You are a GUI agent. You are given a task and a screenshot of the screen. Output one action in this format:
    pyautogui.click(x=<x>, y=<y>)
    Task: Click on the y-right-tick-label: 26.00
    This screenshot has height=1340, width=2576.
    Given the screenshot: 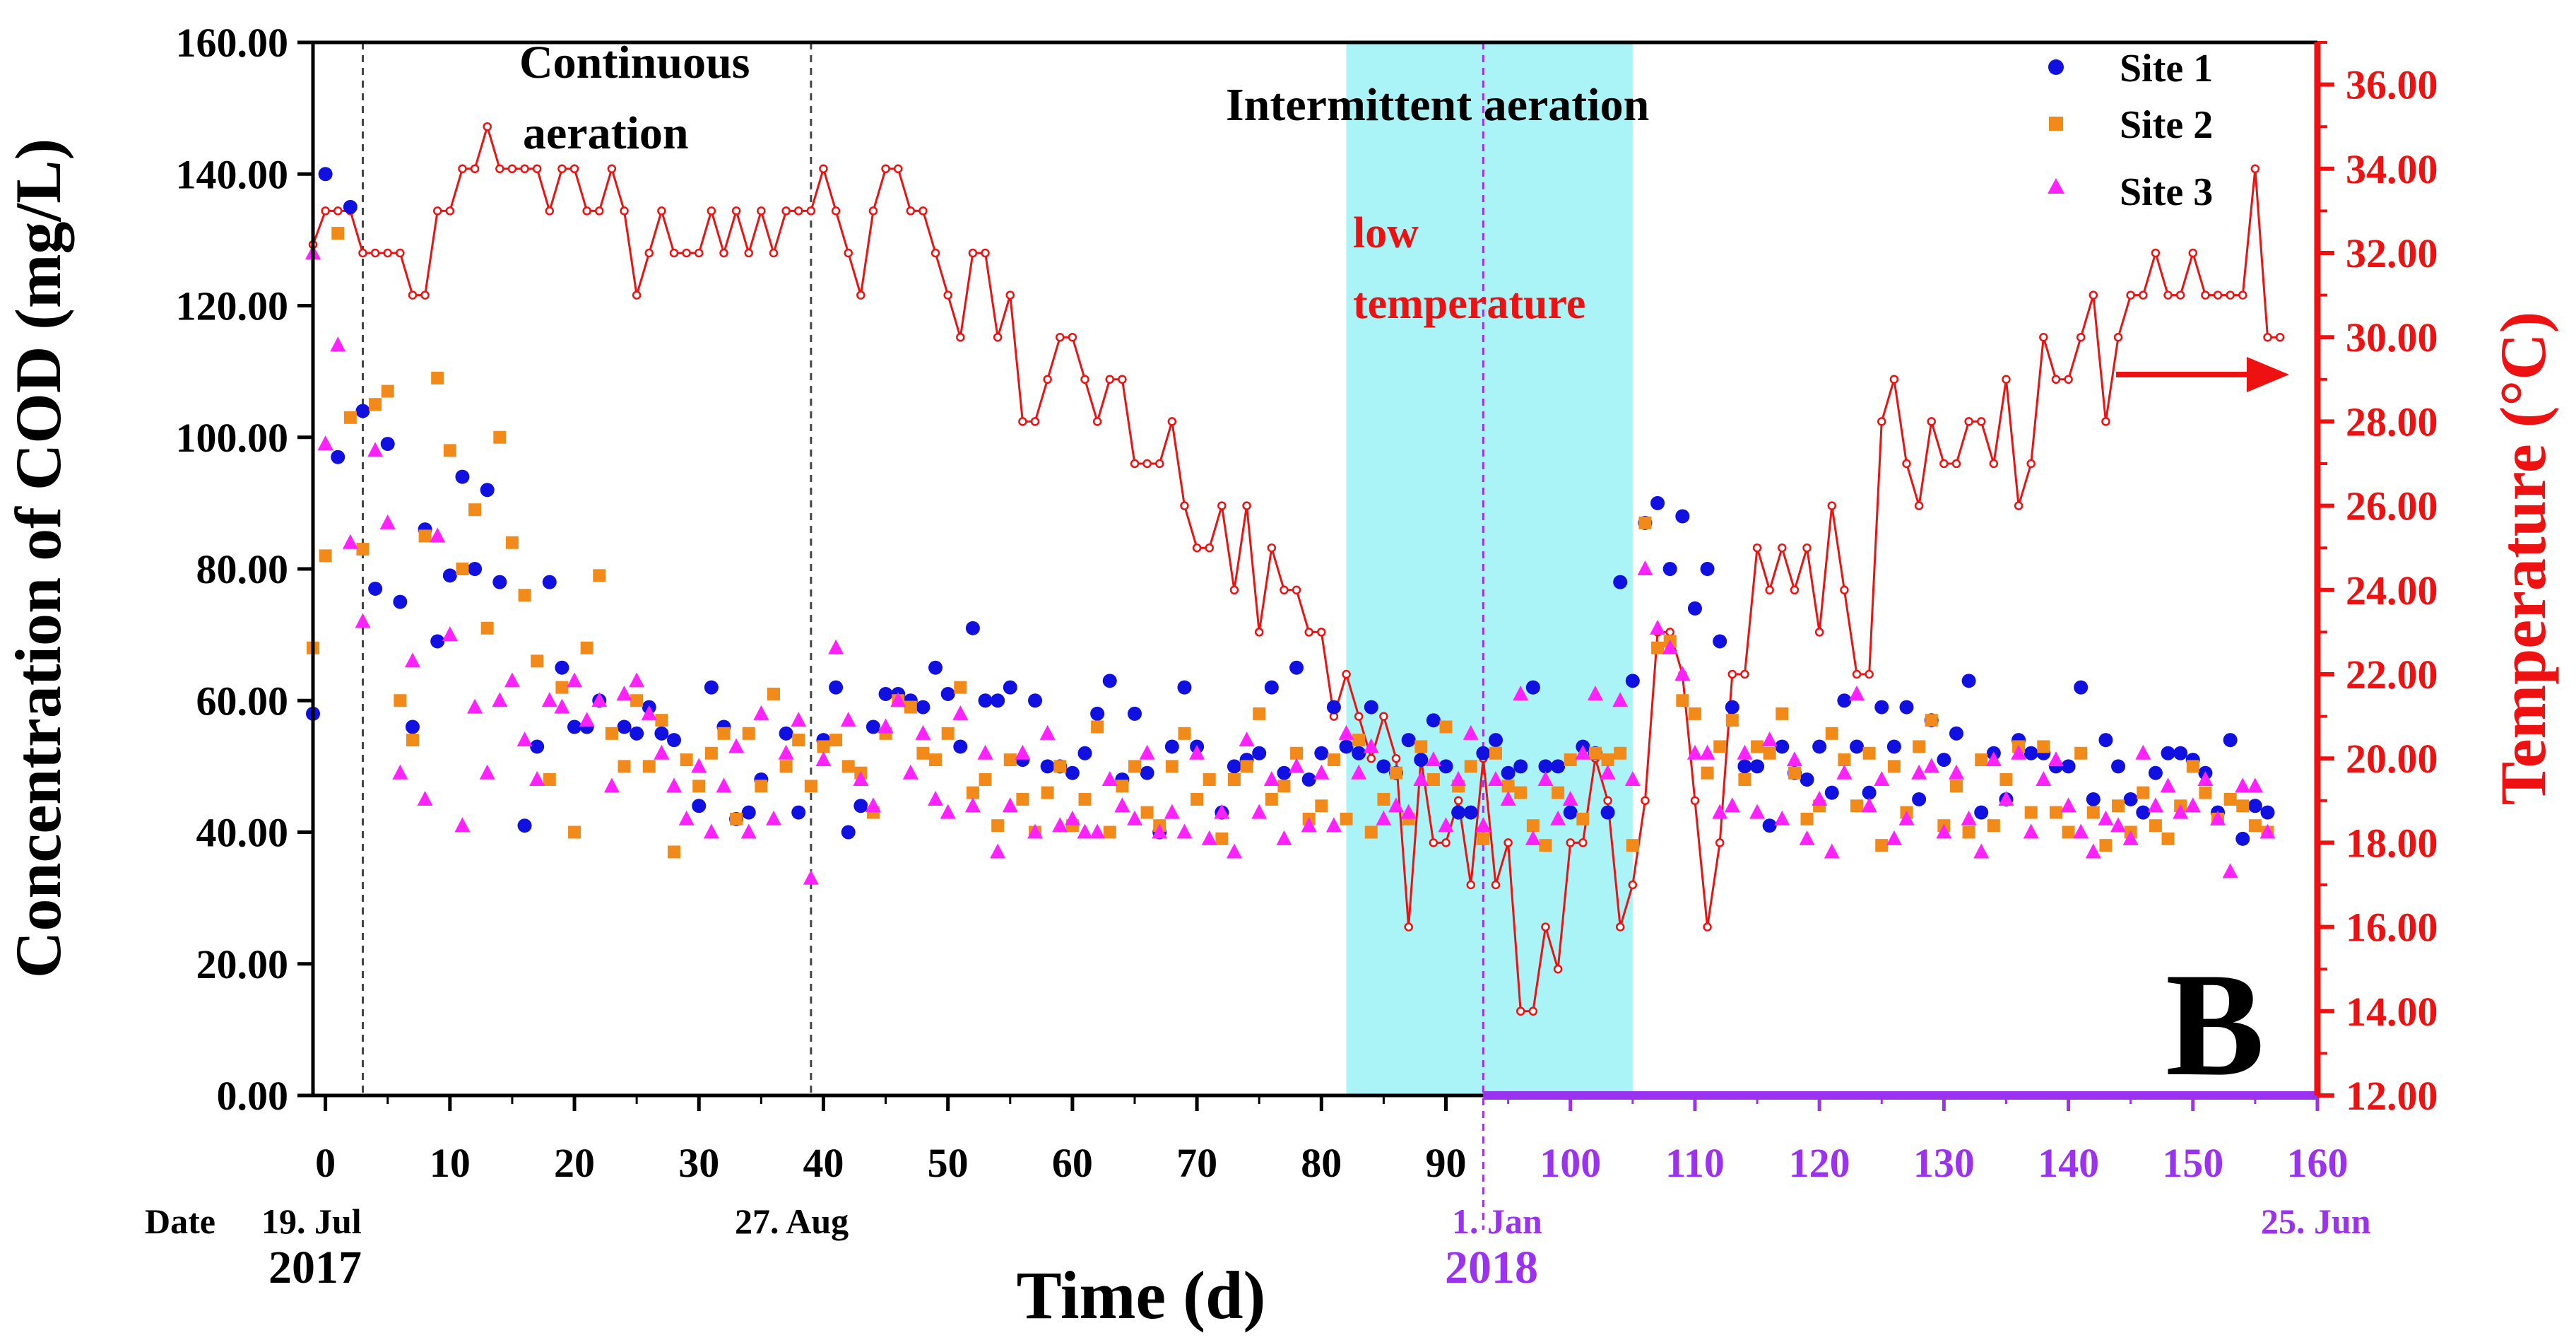 What is the action you would take?
    pyautogui.click(x=2392, y=506)
    